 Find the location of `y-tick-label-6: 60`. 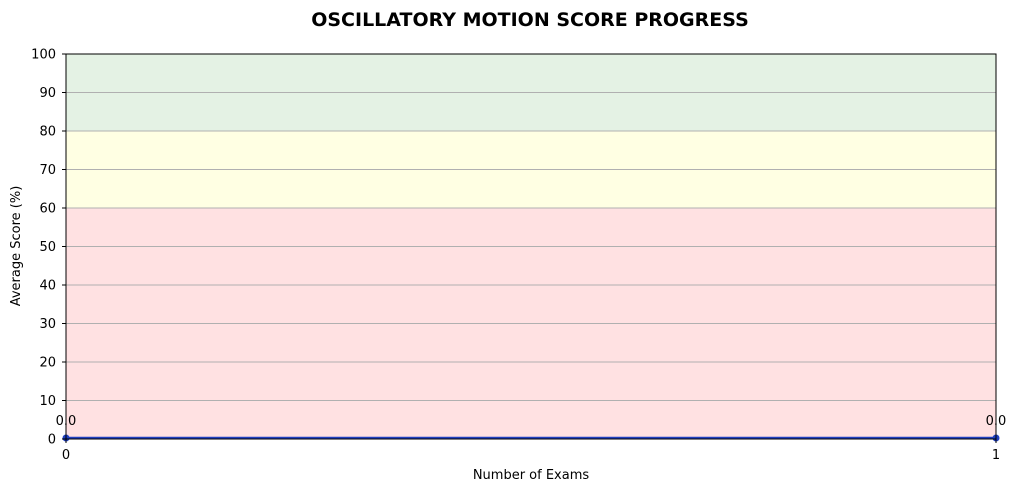

y-tick-label-6: 60 is located at coordinates (47, 209).